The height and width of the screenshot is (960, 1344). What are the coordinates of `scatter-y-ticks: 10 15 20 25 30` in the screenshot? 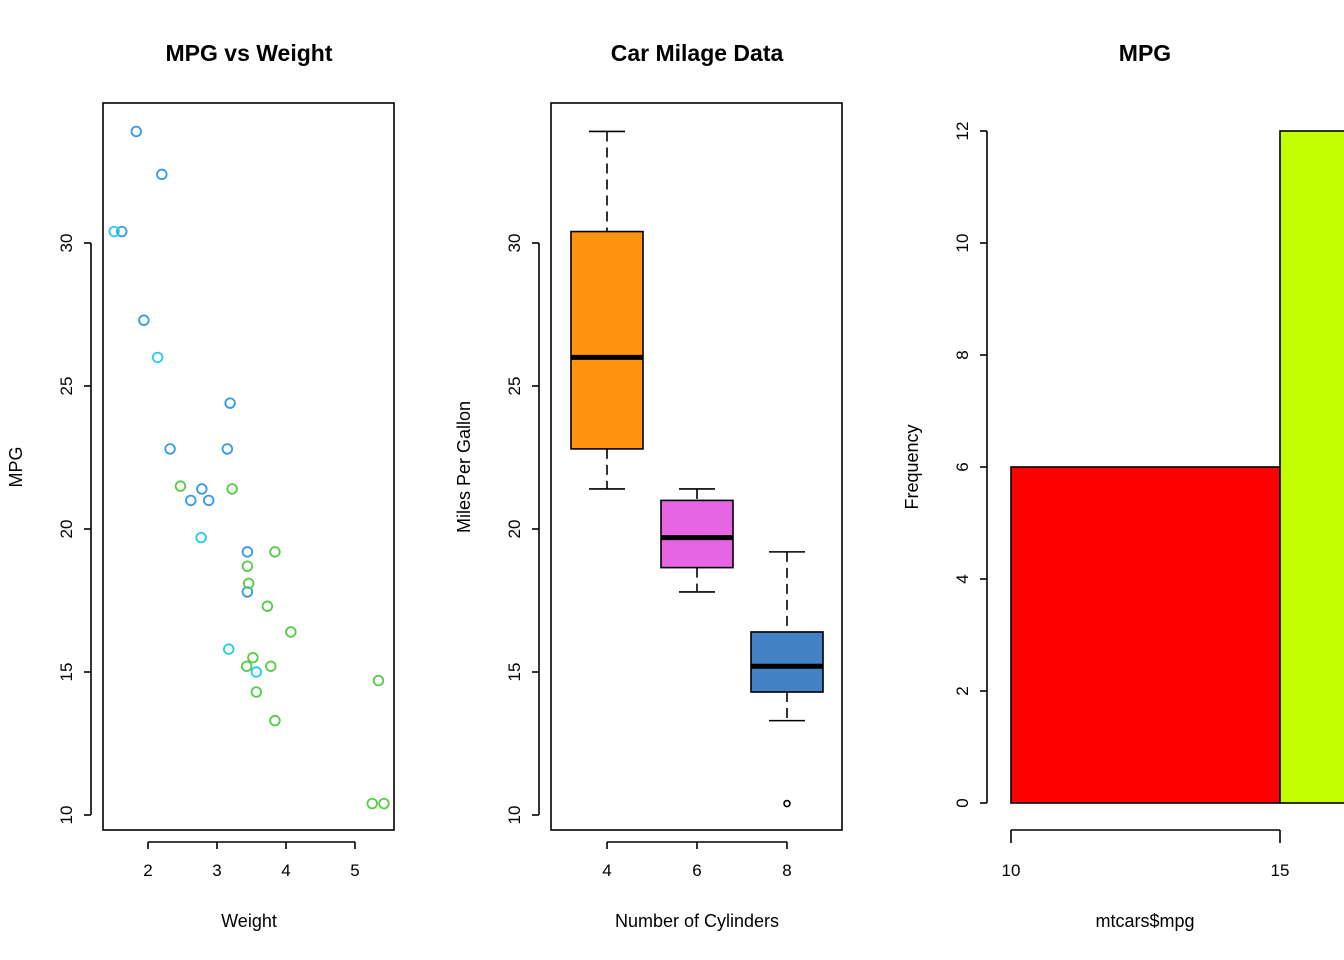 It's located at (74, 529).